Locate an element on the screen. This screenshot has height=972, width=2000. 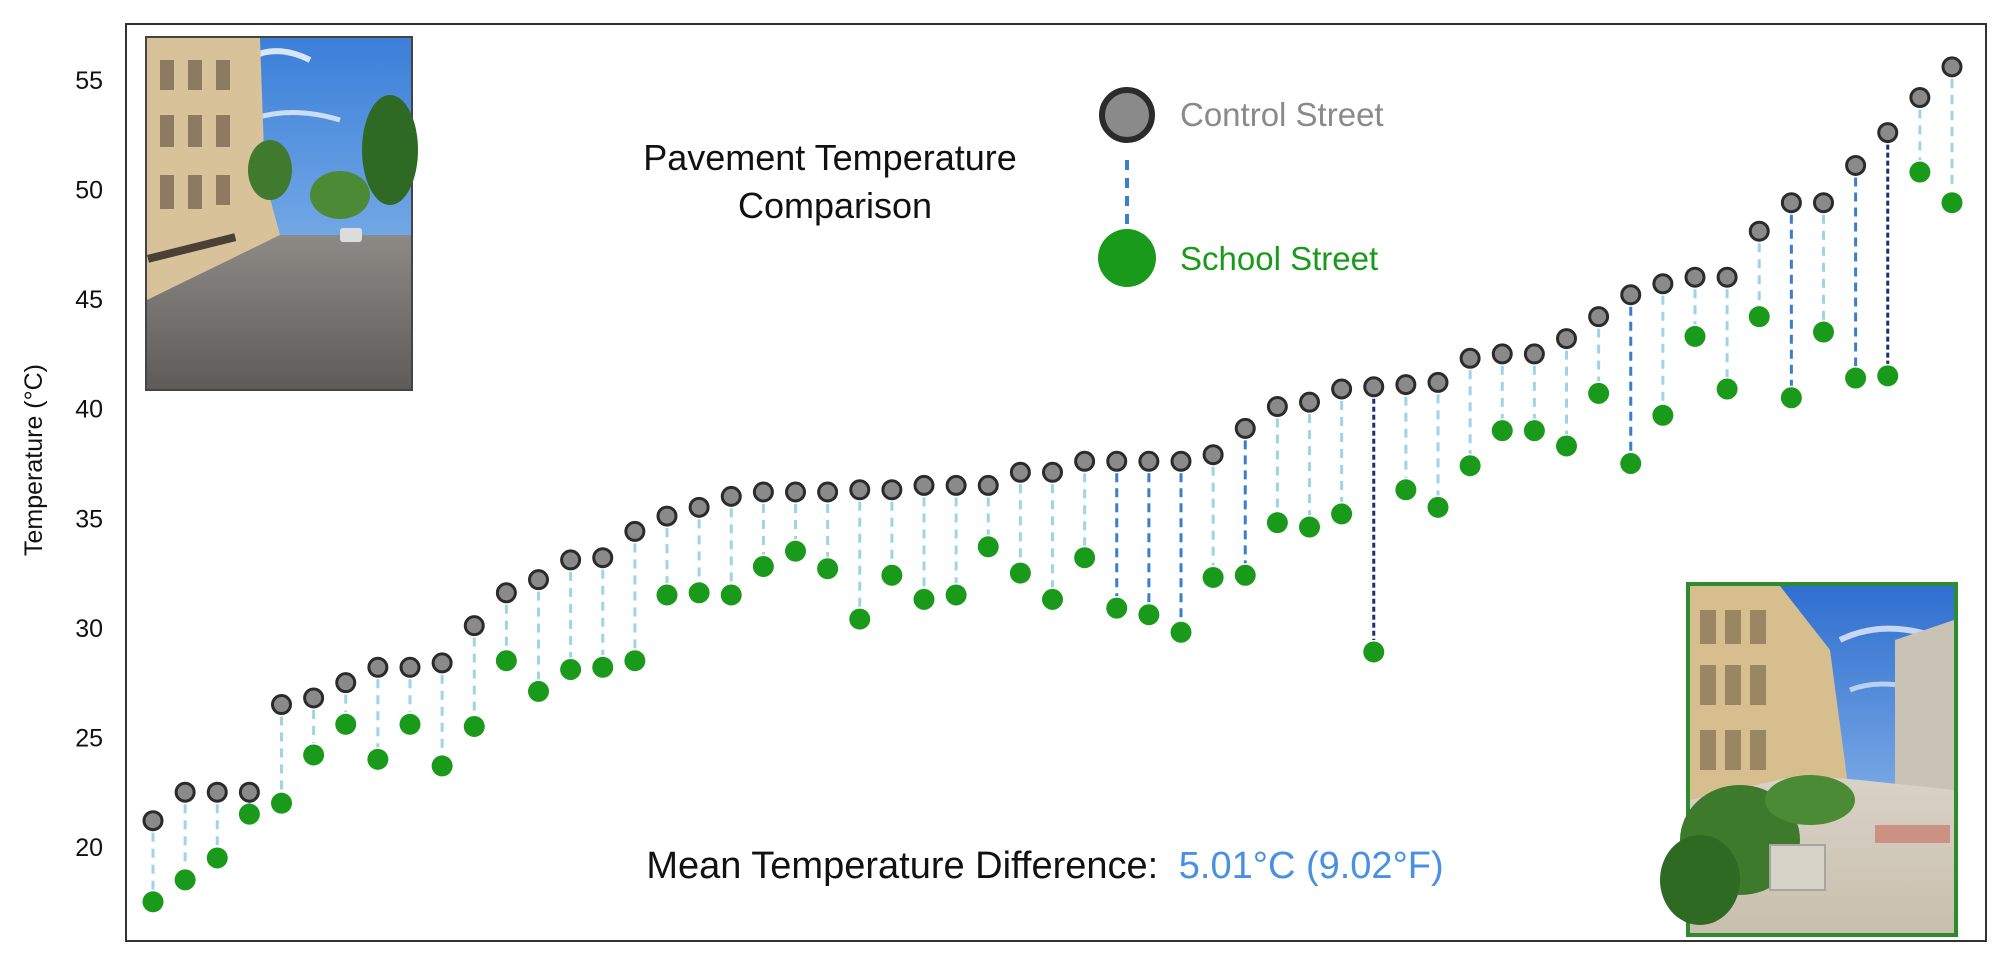
legend-marker-control-street is located at coordinates (1127, 115).